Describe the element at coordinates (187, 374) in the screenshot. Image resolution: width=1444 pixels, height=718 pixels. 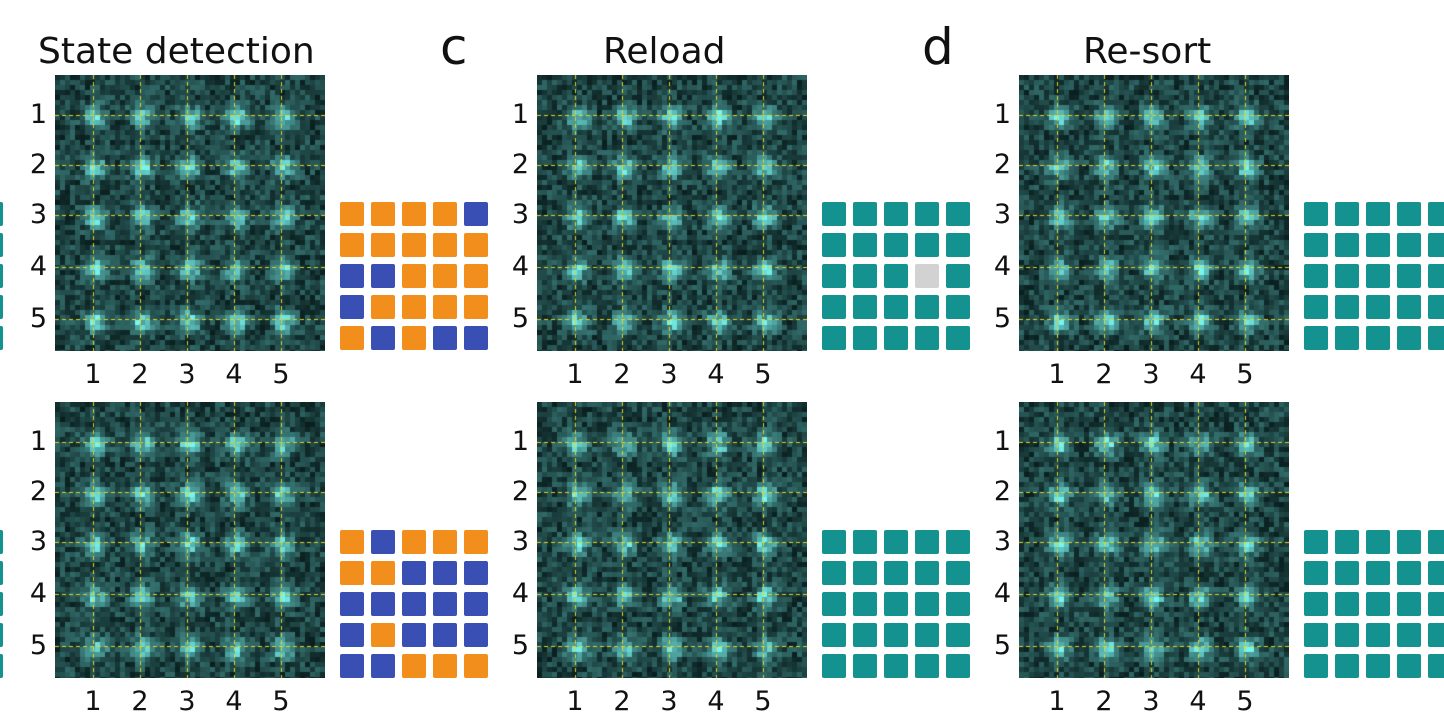
I see `xtick-state-top-3: 3` at that location.